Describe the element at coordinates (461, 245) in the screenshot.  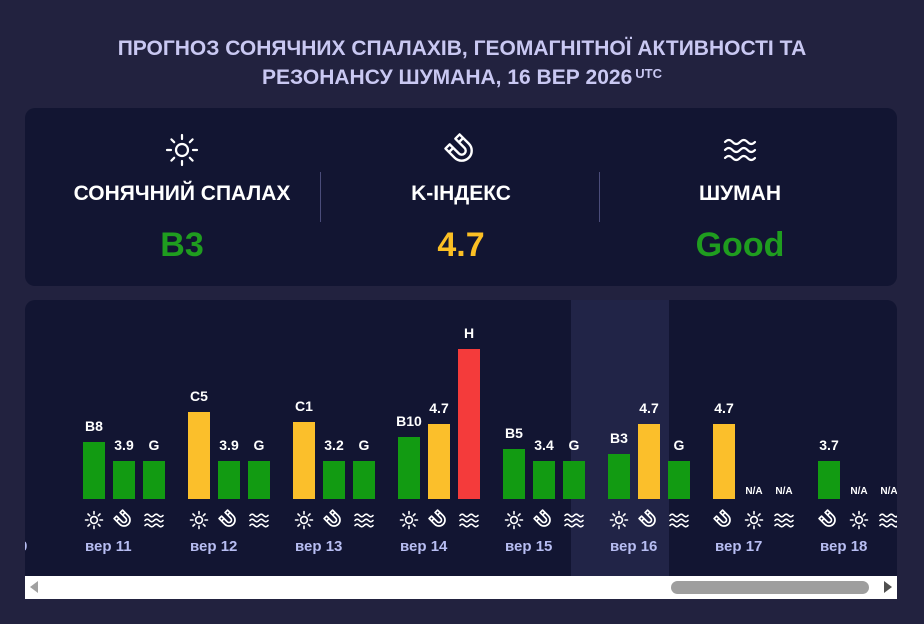
I see `kindex-value: 4.7` at that location.